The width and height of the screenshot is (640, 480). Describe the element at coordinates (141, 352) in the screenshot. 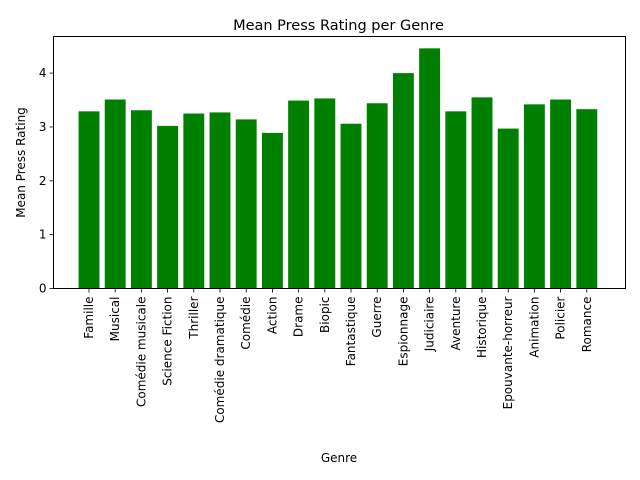

I see `x-tick-label: Comédie musicale` at that location.